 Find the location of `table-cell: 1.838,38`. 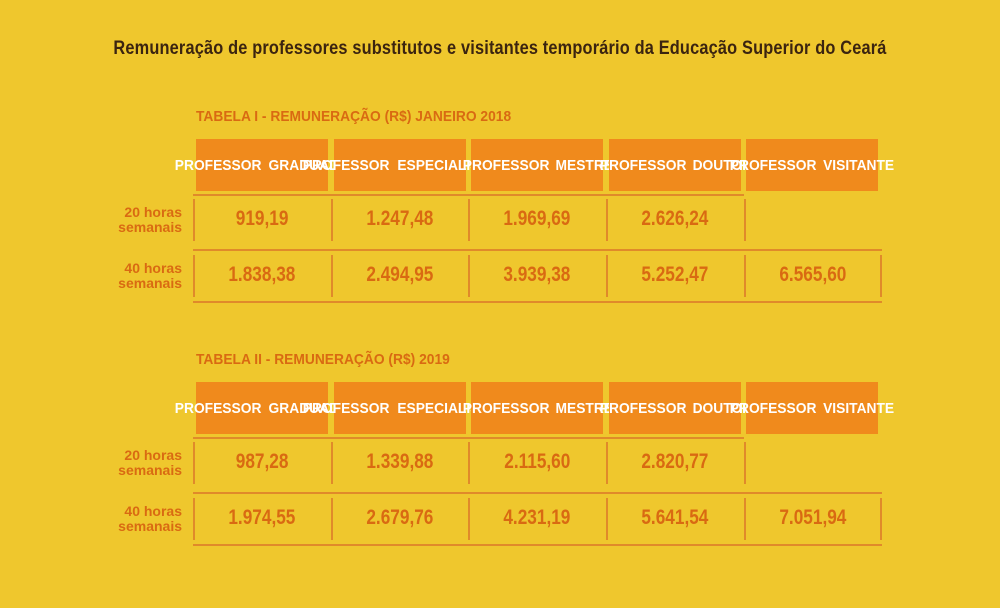

table-cell: 1.838,38 is located at coordinates (262, 275).